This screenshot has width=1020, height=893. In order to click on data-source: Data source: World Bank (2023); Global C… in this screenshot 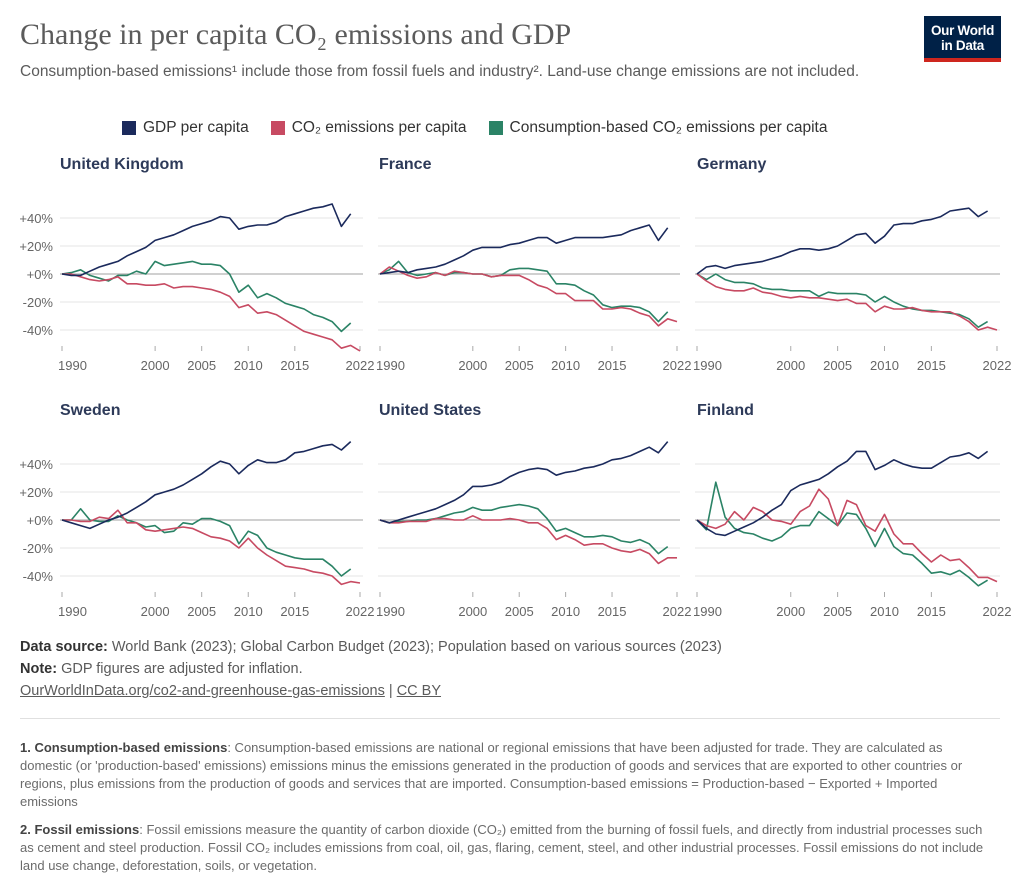, I will do `click(371, 647)`.